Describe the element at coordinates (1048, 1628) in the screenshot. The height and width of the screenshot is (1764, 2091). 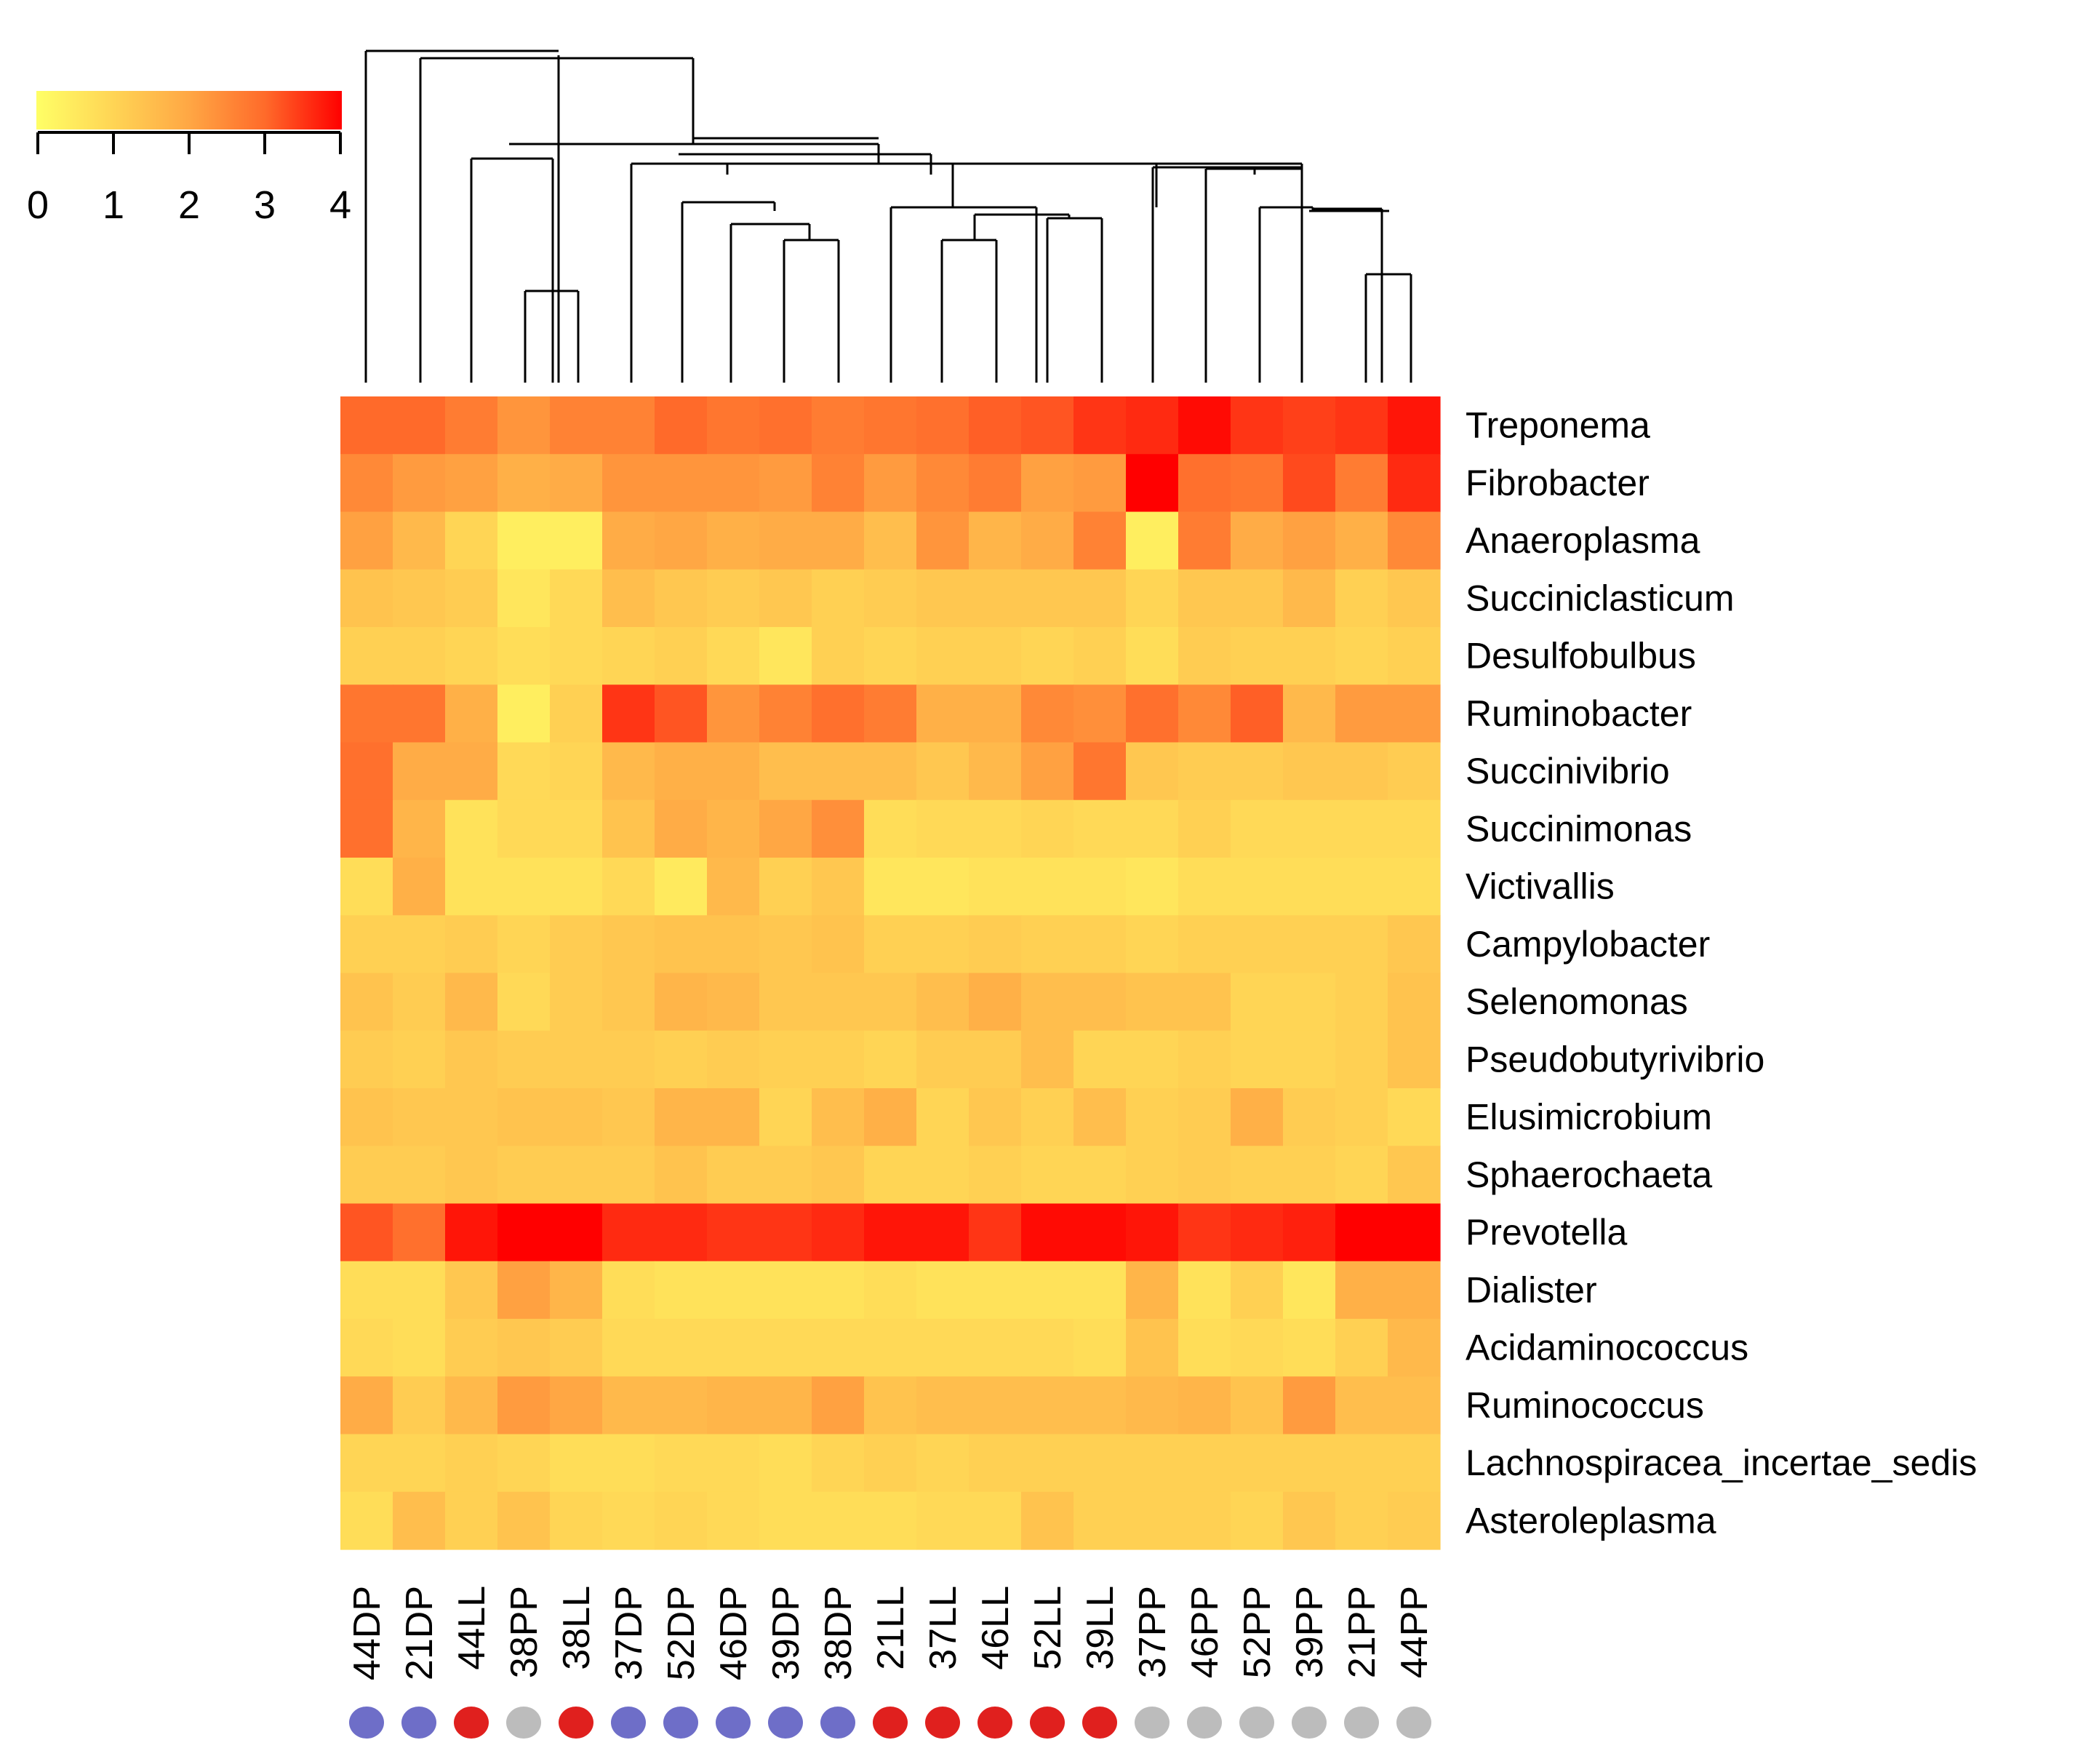
I see `column-label: 52LL` at that location.